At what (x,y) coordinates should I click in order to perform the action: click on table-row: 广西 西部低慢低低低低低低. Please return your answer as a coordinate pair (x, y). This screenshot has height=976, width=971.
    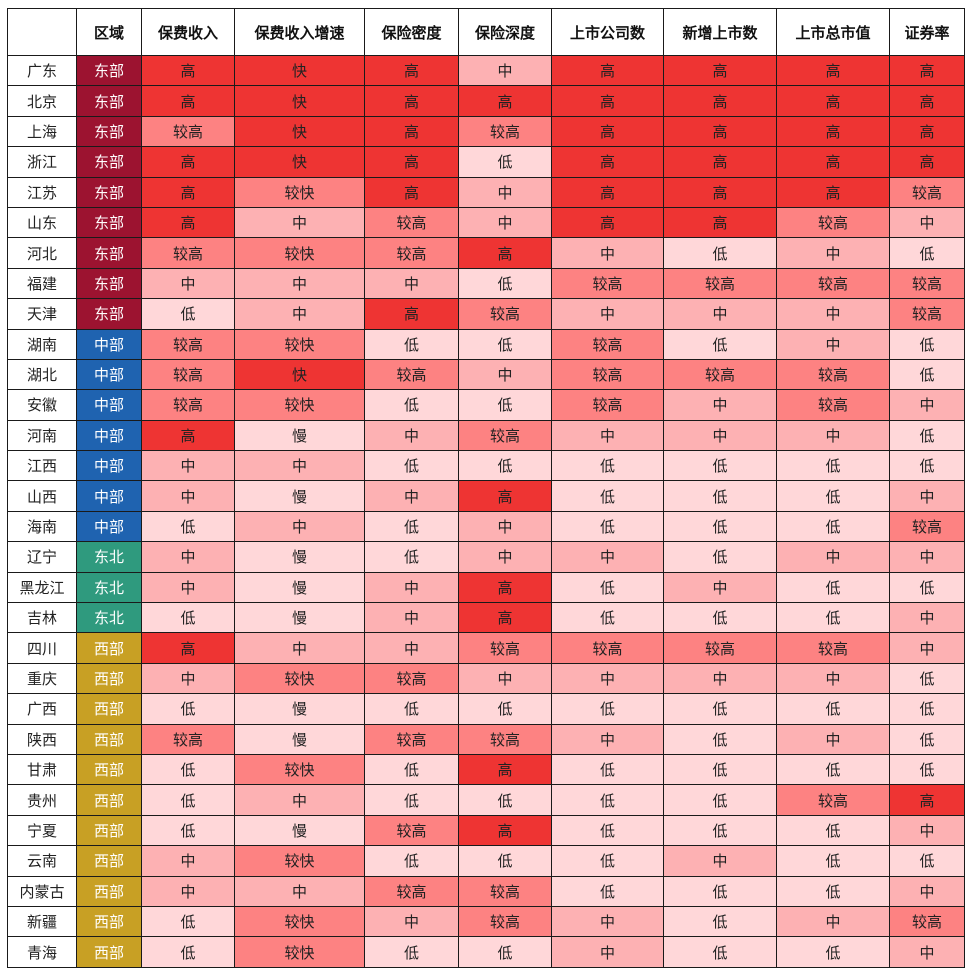
    Looking at the image, I should click on (486, 709).